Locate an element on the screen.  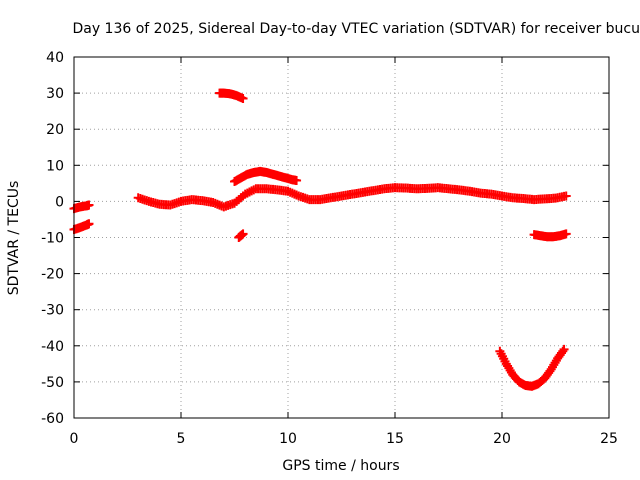
data-point-track-d is located at coordinates (243, 99).